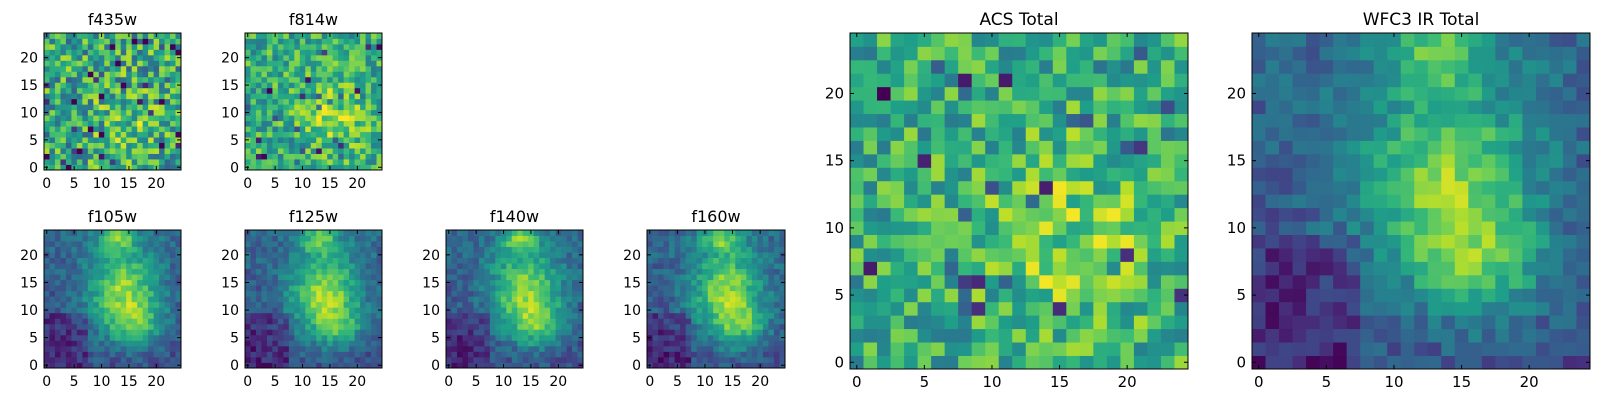  What do you see at coordinates (230, 114) in the screenshot?
I see `y-tick-label: 10` at bounding box center [230, 114].